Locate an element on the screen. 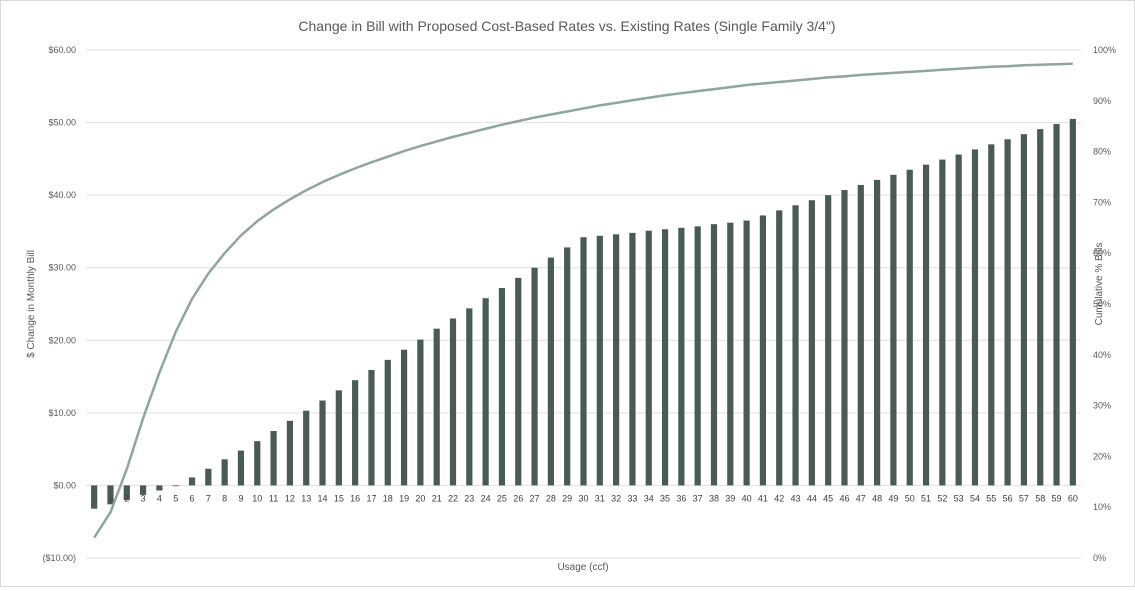 The width and height of the screenshot is (1135, 591). x-tick-label: 29 is located at coordinates (567, 498).